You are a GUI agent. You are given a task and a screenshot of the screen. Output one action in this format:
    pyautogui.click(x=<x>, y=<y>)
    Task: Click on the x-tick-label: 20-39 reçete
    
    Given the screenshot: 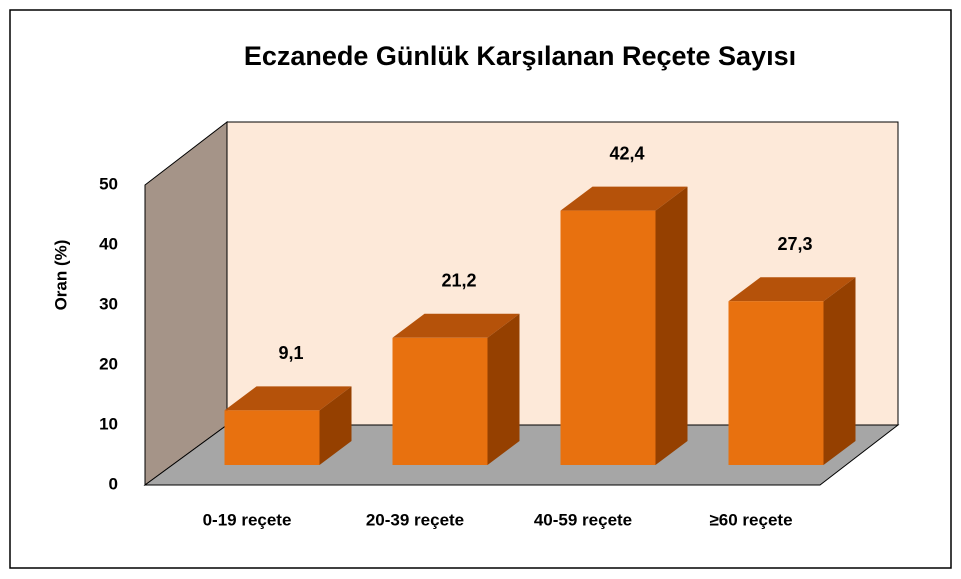 What is the action you would take?
    pyautogui.click(x=415, y=519)
    